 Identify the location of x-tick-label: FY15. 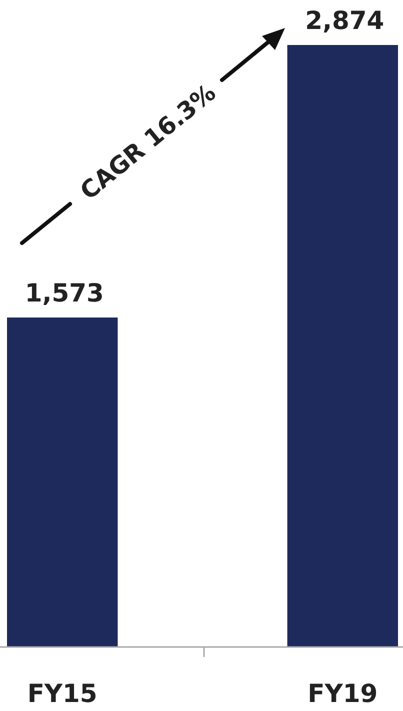
(62, 693).